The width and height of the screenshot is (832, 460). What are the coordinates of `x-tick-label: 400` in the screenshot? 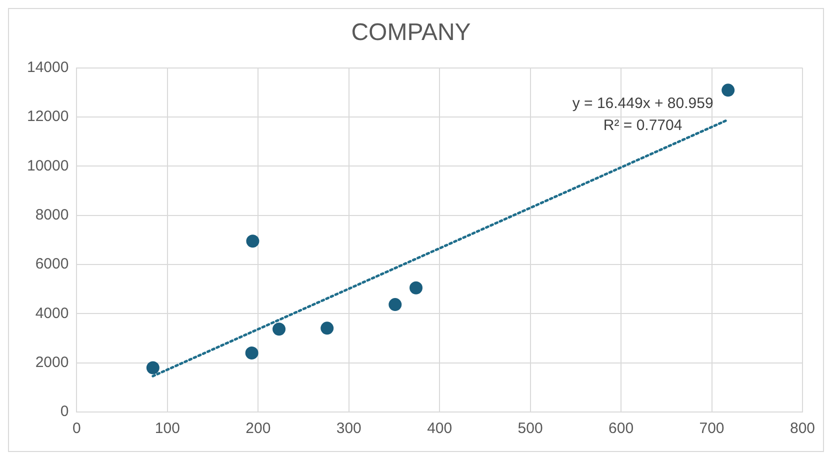 It's located at (439, 429).